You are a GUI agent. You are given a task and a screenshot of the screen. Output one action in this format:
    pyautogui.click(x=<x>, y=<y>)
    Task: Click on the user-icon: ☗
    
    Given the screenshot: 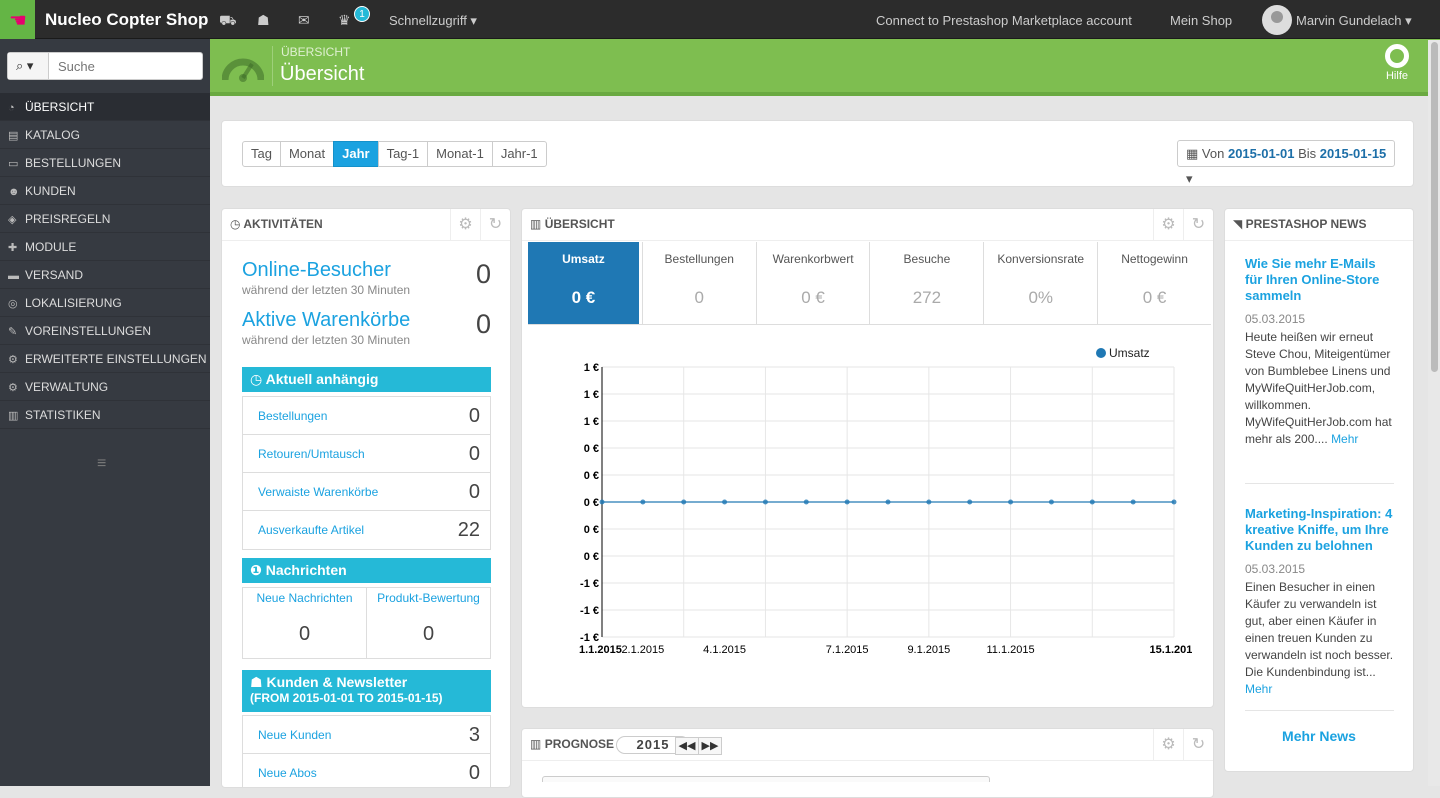 What is the action you would take?
    pyautogui.click(x=263, y=20)
    